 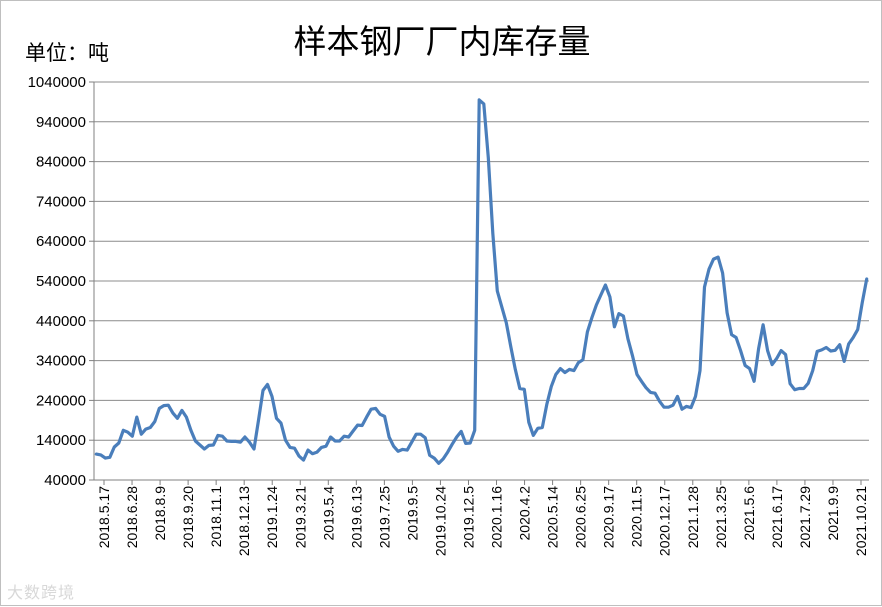 I want to click on y-tick-label: 1040000, so click(x=57, y=82).